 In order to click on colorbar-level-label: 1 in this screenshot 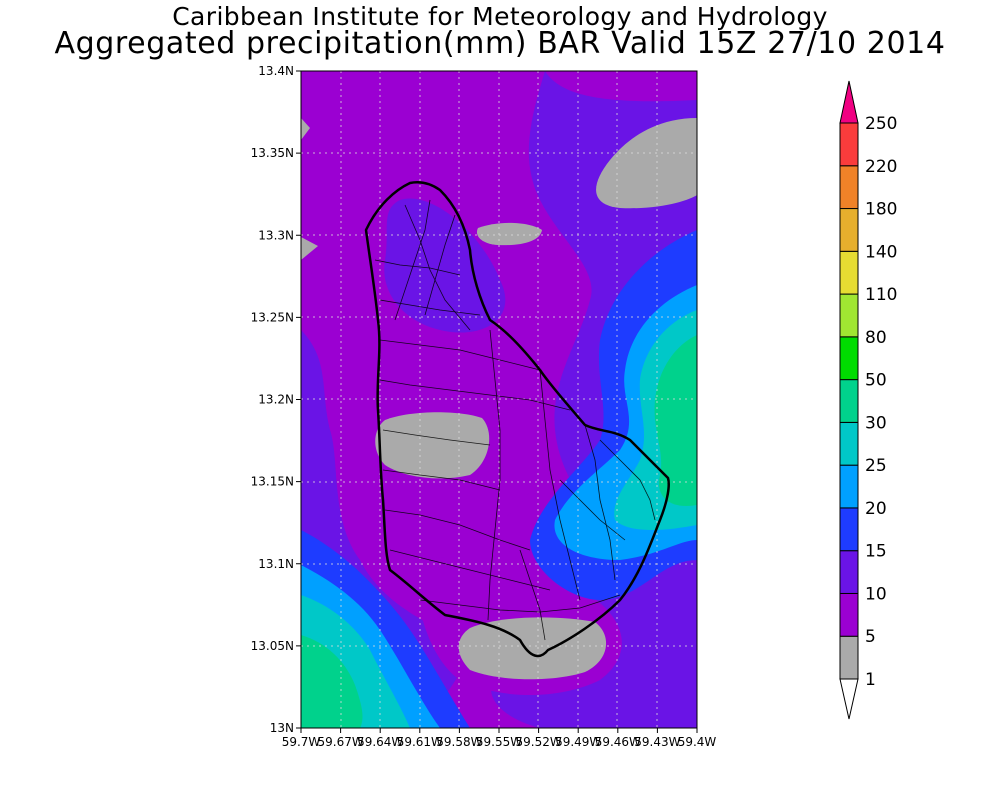, I will do `click(870, 680)`.